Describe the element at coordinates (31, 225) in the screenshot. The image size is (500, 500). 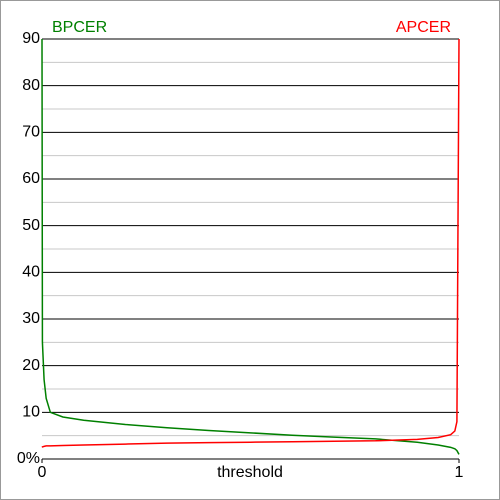
I see `y-tick-label: 50` at that location.